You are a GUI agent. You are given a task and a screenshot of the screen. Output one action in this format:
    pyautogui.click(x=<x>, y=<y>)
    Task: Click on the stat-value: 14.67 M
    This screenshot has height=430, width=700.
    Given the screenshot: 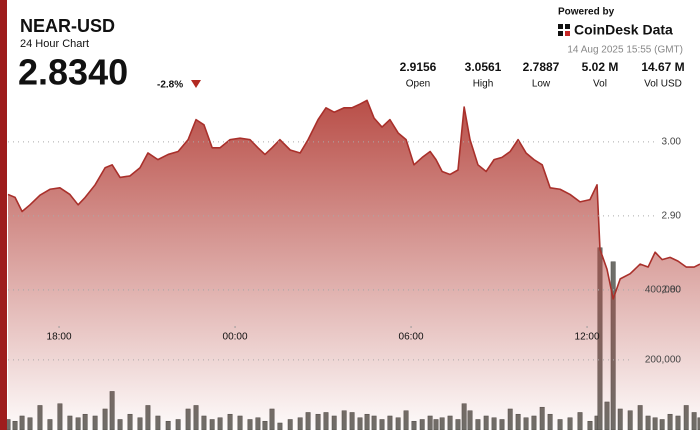 What is the action you would take?
    pyautogui.click(x=662, y=67)
    